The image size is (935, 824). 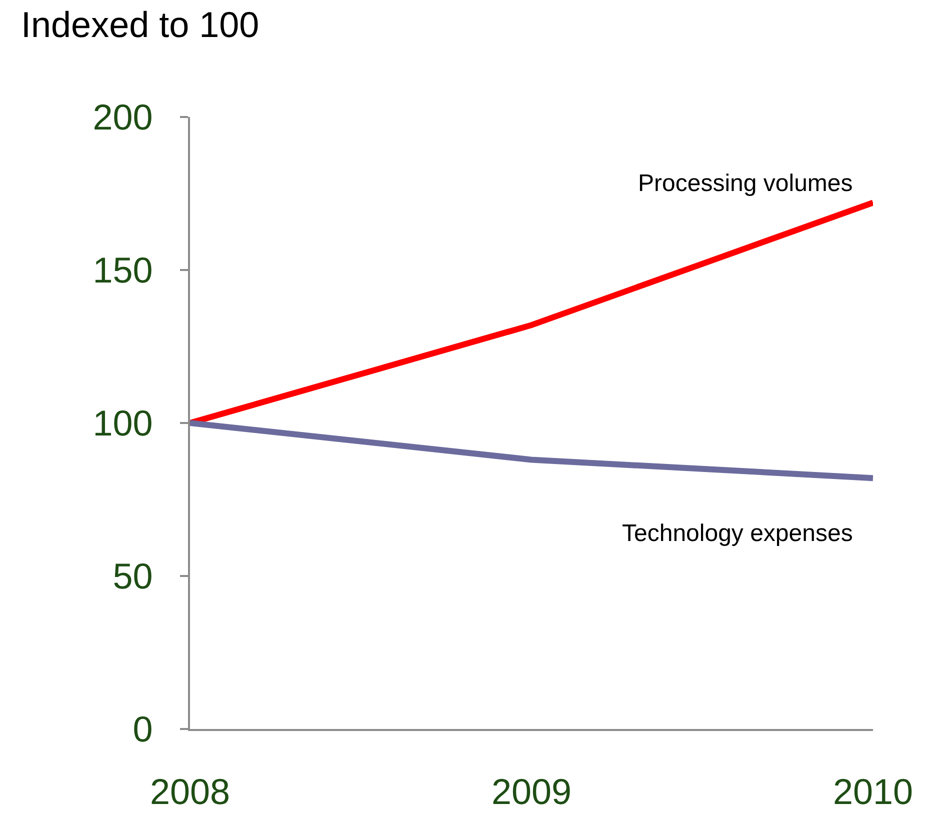 I want to click on chart-title: Indexed to 100, so click(x=140, y=24).